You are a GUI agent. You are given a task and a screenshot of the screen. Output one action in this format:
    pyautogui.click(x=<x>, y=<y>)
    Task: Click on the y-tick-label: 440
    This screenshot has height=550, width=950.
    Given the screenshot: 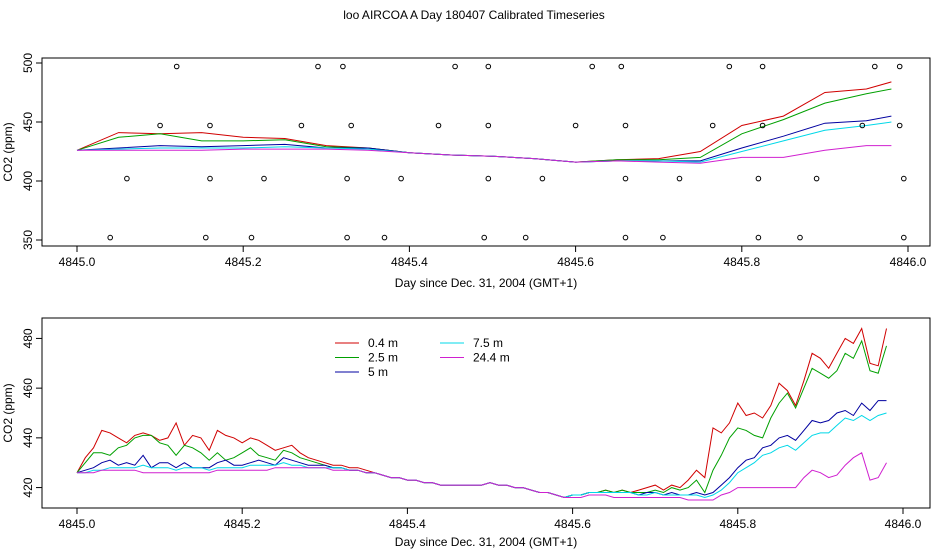 What is the action you would take?
    pyautogui.click(x=28, y=438)
    